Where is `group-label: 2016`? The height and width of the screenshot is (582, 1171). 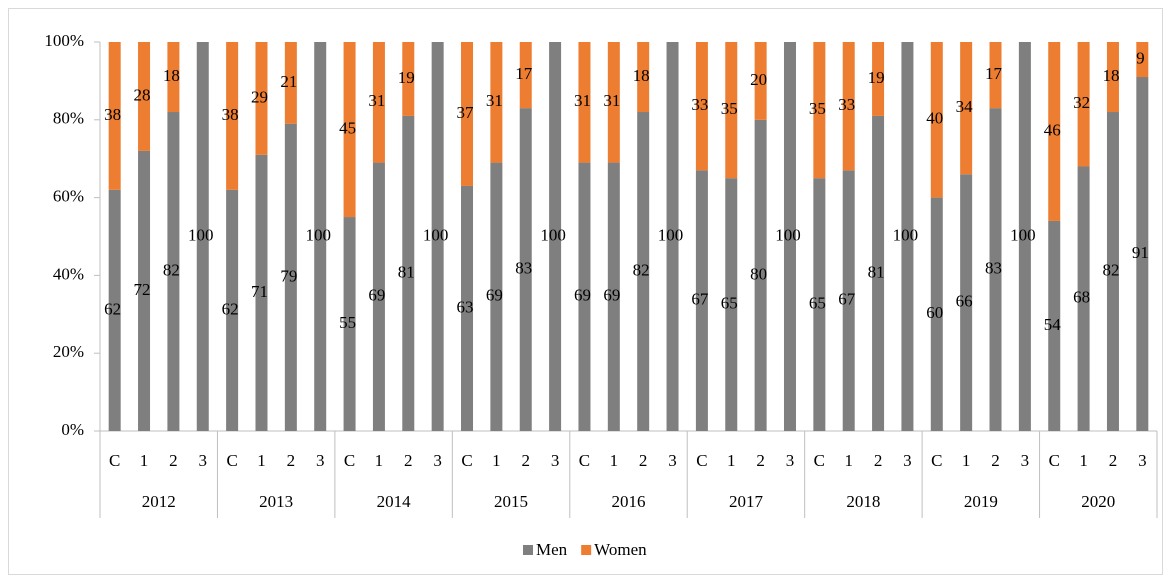 group-label: 2016 is located at coordinates (629, 501).